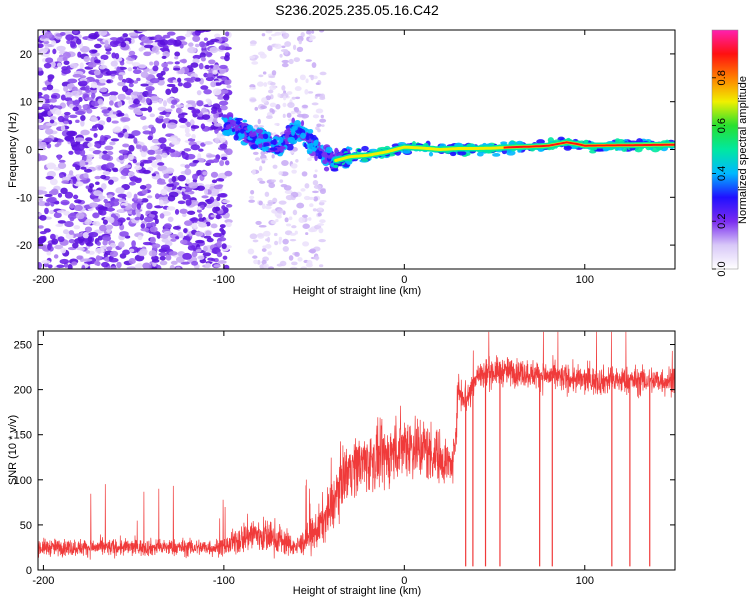 The image size is (750, 600). Describe the element at coordinates (722, 125) in the screenshot. I see `colorbar-tick-label: 0.6` at that location.